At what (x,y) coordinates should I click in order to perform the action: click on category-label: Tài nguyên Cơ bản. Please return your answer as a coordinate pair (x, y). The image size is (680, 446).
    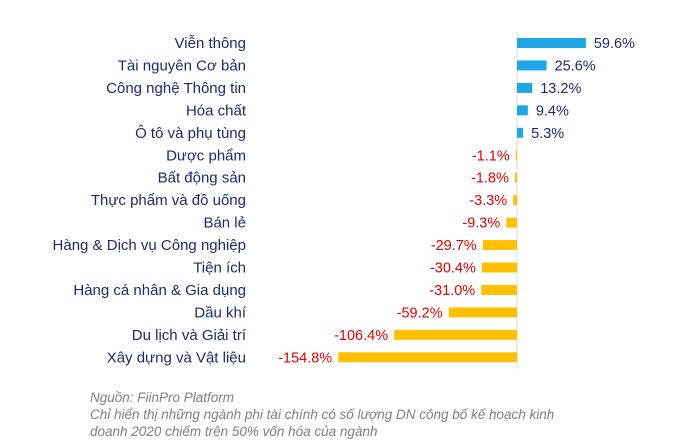
    Looking at the image, I should click on (182, 65).